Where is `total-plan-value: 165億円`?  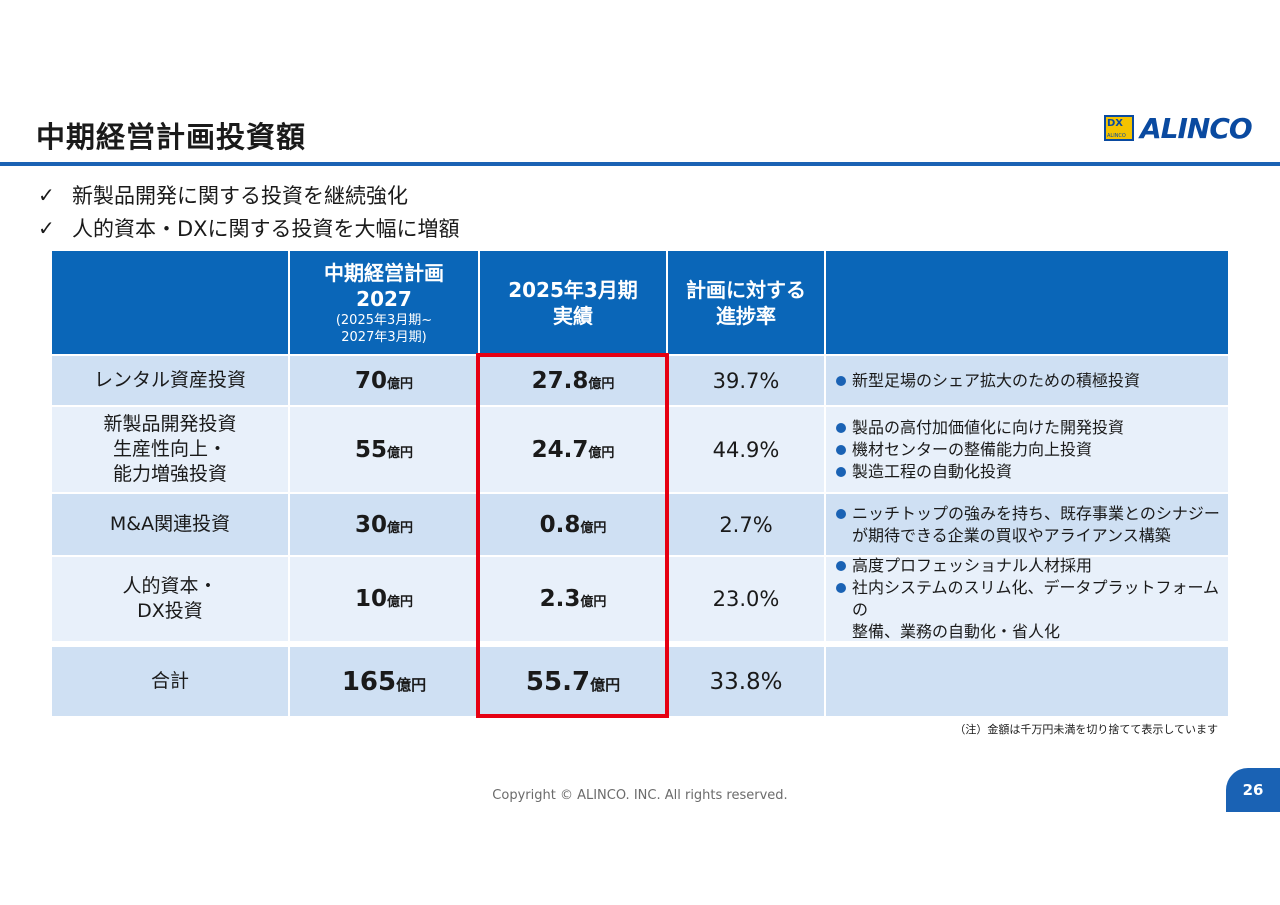
total-plan-value: 165億円 is located at coordinates (384, 681).